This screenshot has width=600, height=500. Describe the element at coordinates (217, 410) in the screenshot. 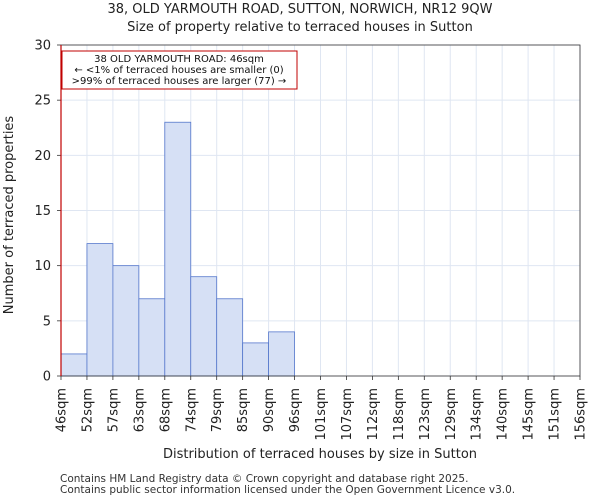

I see `x-tick-label: 79sqm` at that location.